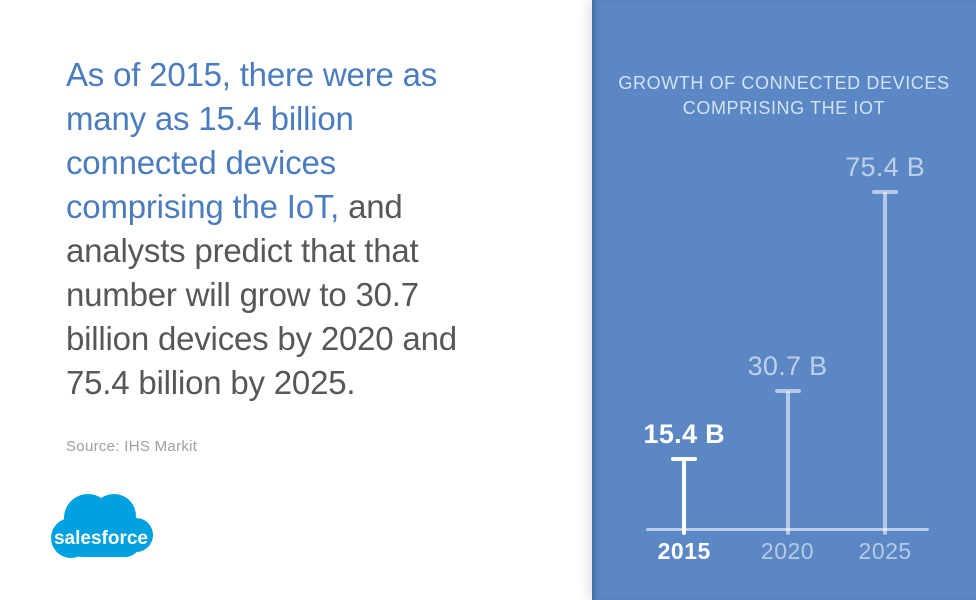  Describe the element at coordinates (210, 118) in the screenshot. I see `headline-emphasis-text: many as 15.4 billion` at that location.